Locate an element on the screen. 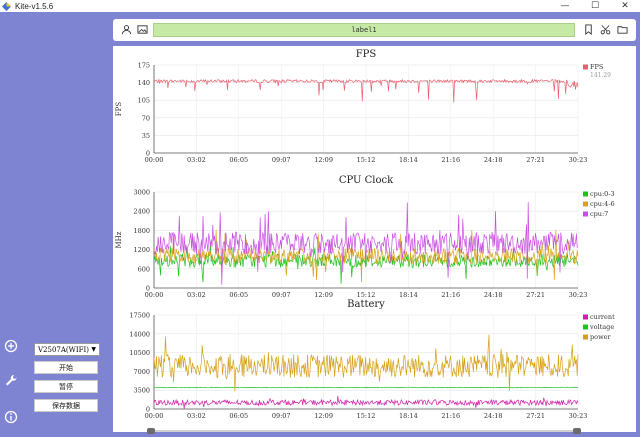  legend-value: 141.29 is located at coordinates (600, 75).